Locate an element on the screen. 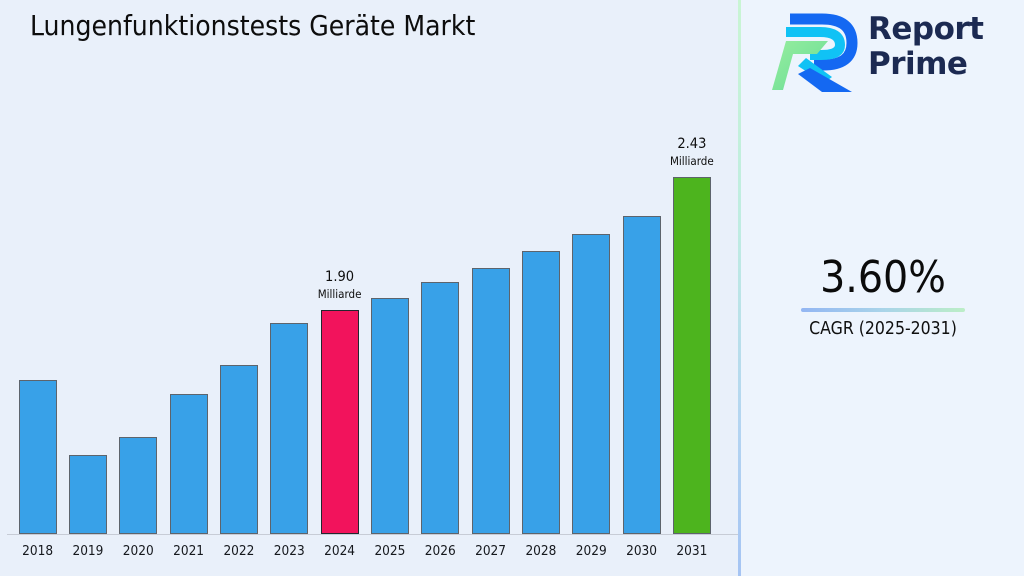  x-axis-line is located at coordinates (372, 534).